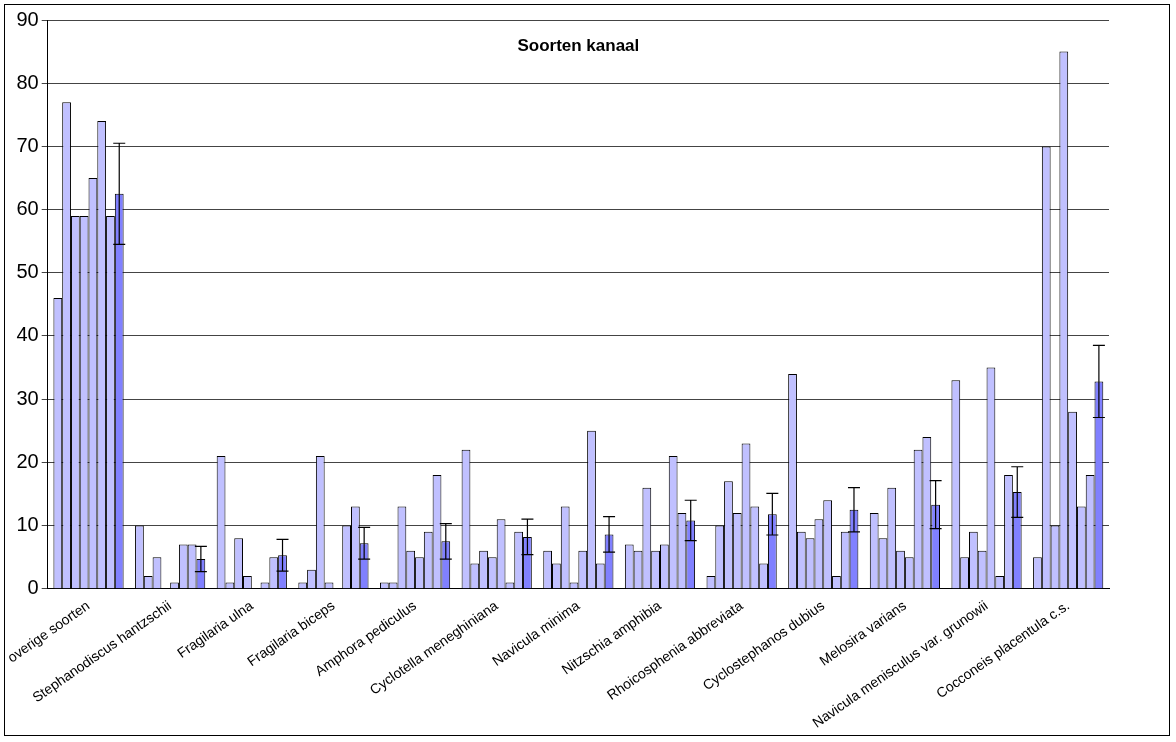  What do you see at coordinates (27, 334) in the screenshot?
I see `y-tick-label: 40` at bounding box center [27, 334].